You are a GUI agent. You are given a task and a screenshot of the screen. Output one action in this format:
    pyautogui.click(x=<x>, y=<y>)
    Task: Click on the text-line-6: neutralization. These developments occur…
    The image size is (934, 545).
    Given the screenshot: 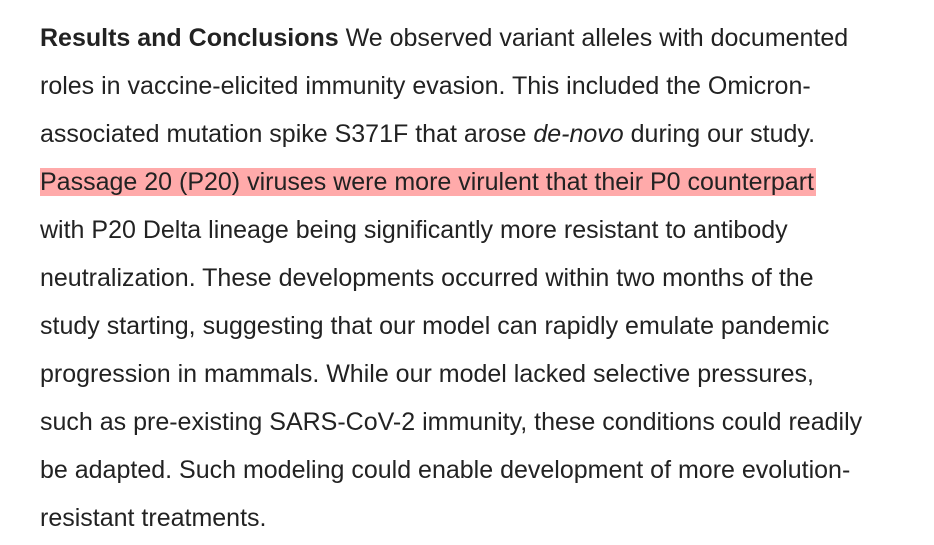 What is the action you would take?
    pyautogui.click(x=427, y=278)
    